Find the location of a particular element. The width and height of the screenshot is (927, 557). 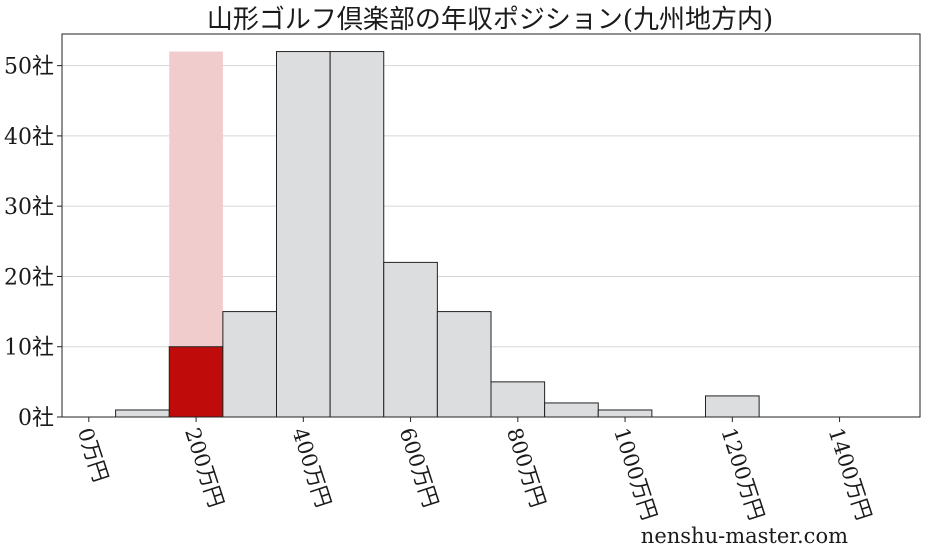

x-tick-label: 600万円 is located at coordinates (419, 467).